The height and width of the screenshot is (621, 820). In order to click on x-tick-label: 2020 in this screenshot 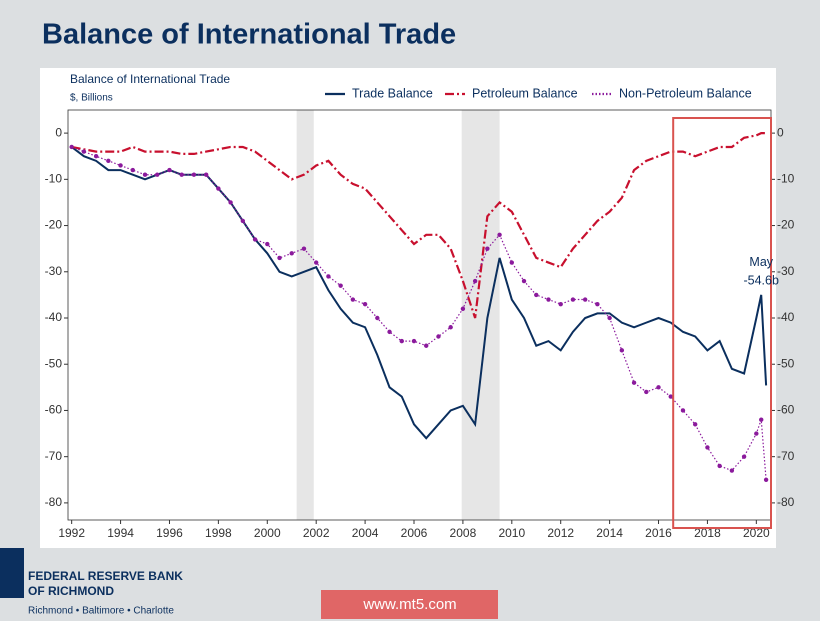, I will do `click(756, 533)`.